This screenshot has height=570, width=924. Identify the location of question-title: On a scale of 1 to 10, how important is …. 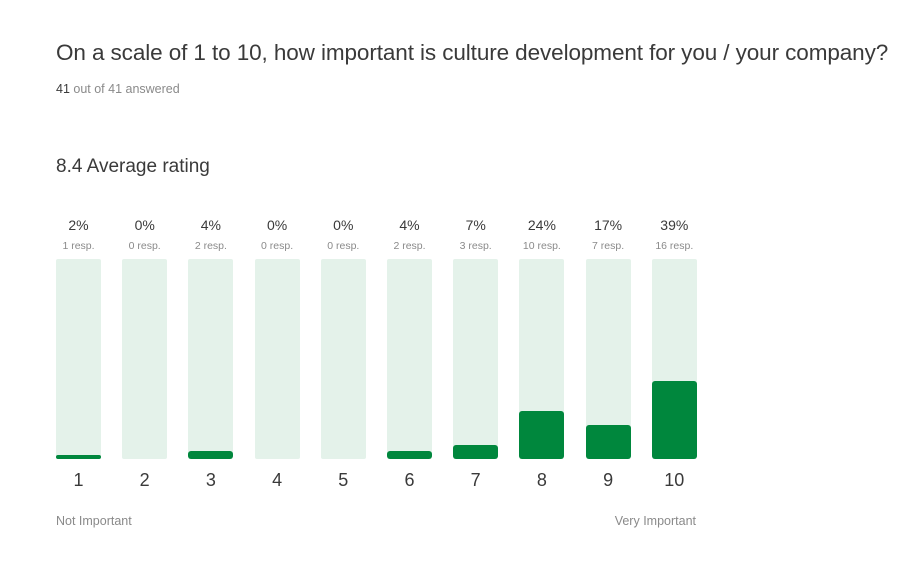
(472, 52).